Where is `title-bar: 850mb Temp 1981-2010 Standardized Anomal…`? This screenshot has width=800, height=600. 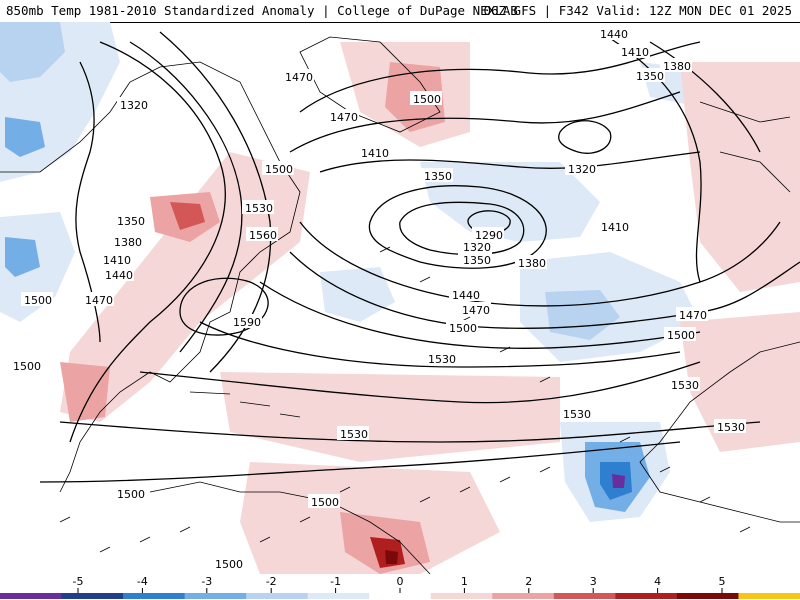 title-bar: 850mb Temp 1981-2010 Standardized Anomal… is located at coordinates (400, 11).